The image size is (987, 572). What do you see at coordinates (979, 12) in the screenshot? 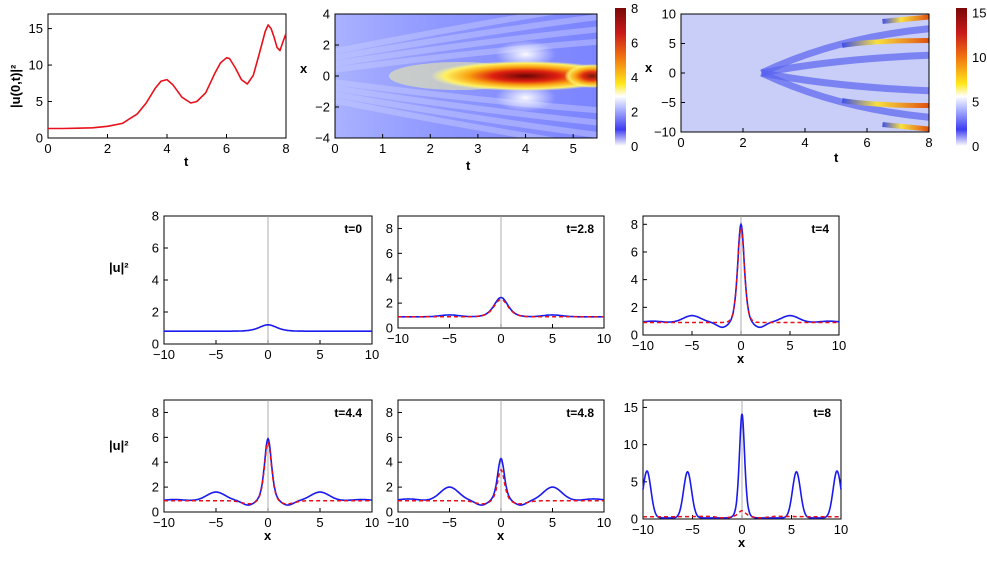
I see `colorbar-tick-label: 15` at bounding box center [979, 12].